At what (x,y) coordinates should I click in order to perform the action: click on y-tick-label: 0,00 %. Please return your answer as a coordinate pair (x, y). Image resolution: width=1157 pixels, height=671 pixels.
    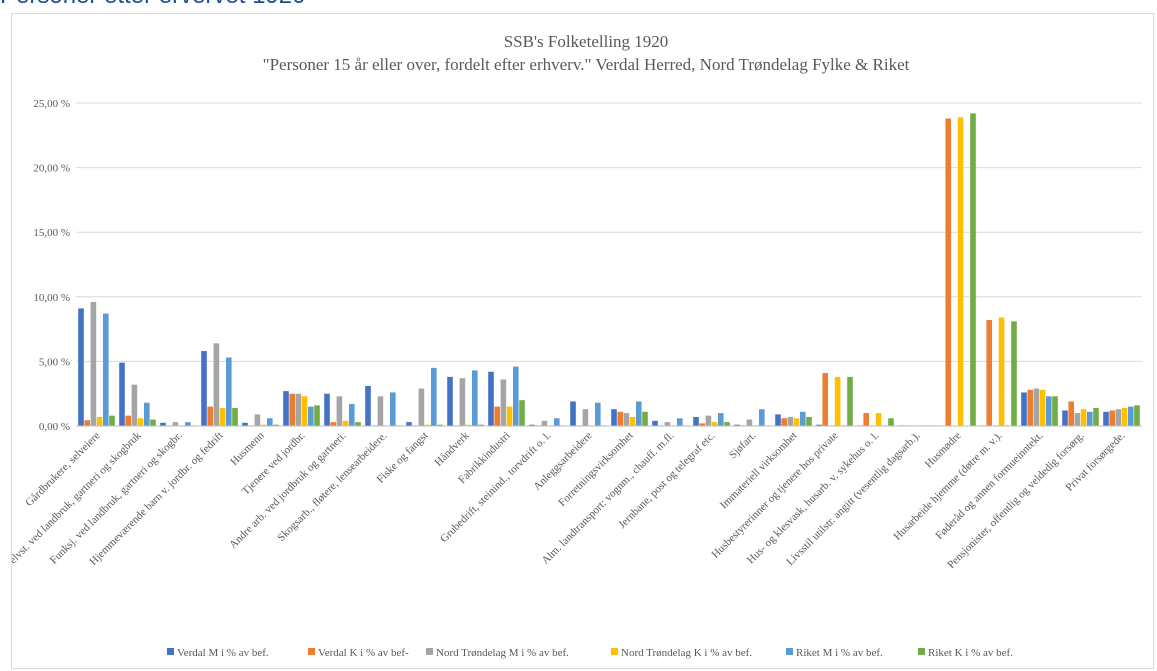
    Looking at the image, I should click on (54, 427).